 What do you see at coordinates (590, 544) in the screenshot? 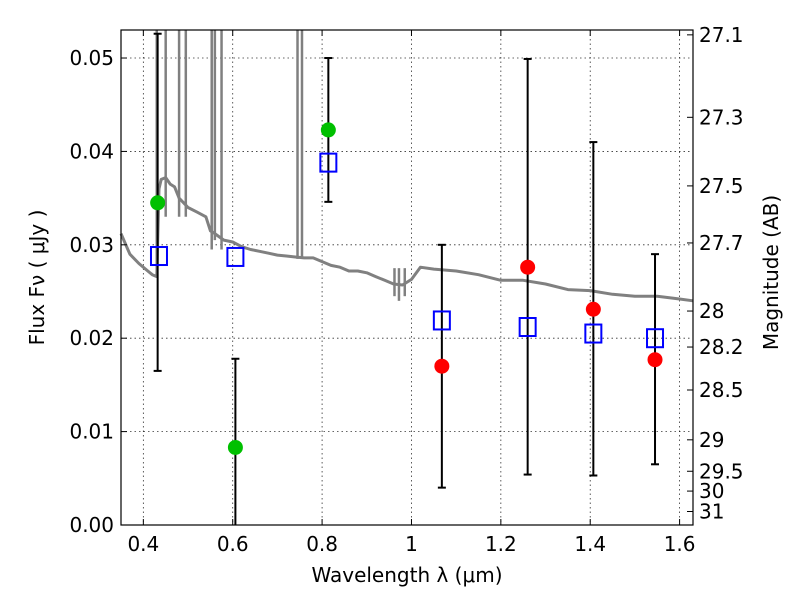
I see `x-tick-label: 1.4` at bounding box center [590, 544].